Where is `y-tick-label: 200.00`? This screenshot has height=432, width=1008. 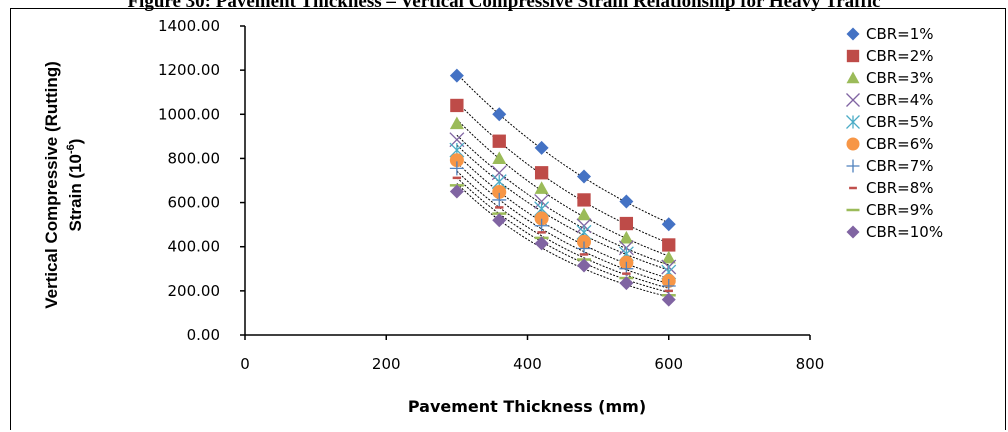 y-tick-label: 200.00 is located at coordinates (194, 291).